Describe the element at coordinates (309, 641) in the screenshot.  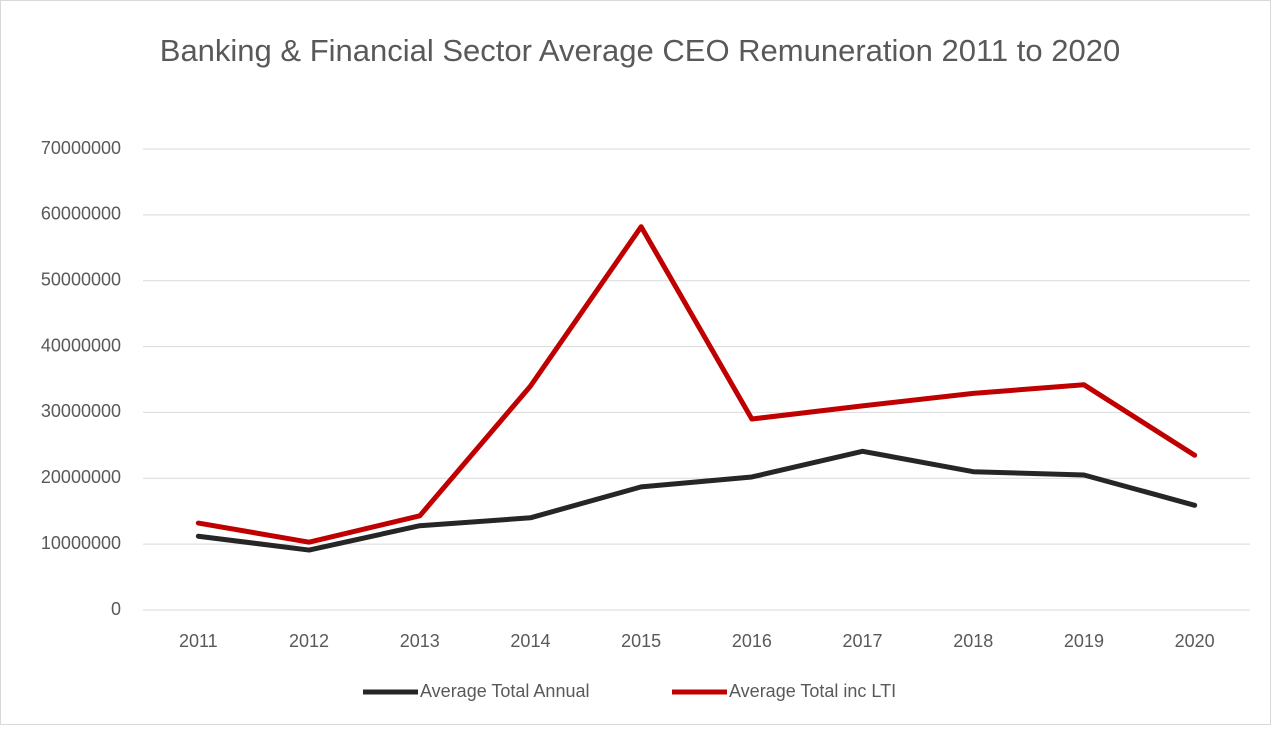
I see `x-tick-label: 2012` at that location.